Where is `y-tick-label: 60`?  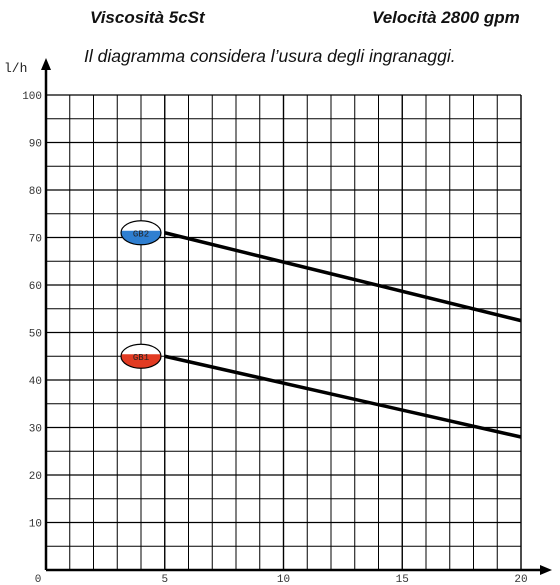 y-tick-label: 60 is located at coordinates (35, 287).